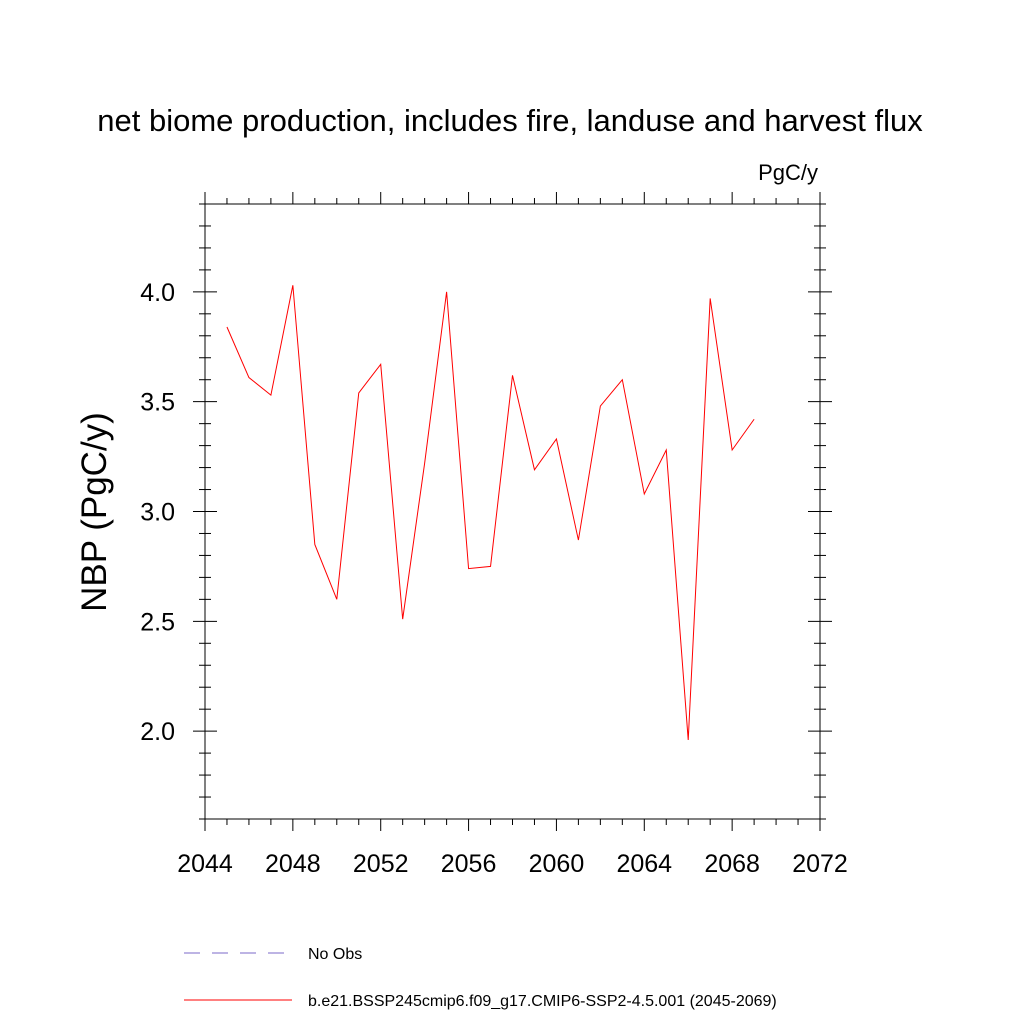  I want to click on y-tick-label: 2.0, so click(157, 732).